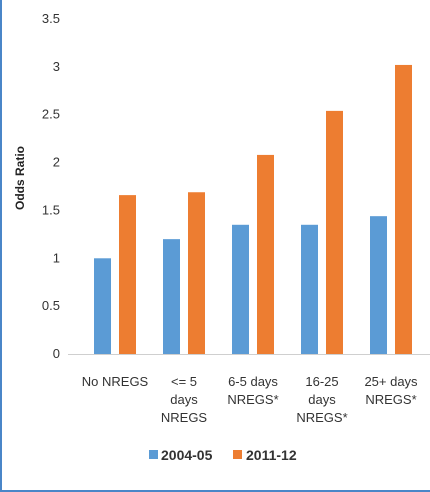 Image resolution: width=430 pixels, height=492 pixels. Describe the element at coordinates (391, 381) in the screenshot. I see `category-label: 25+ days` at that location.